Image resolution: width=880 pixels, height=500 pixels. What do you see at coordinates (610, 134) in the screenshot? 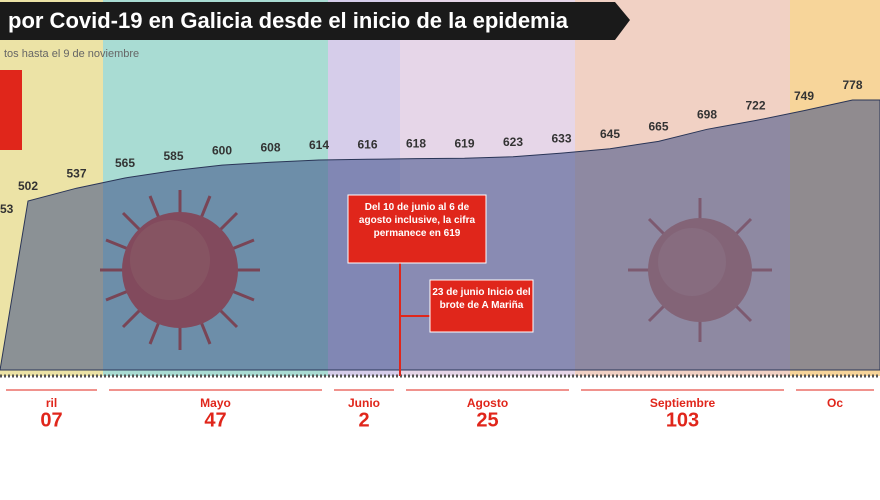
I see `data-label: 645` at bounding box center [610, 134].